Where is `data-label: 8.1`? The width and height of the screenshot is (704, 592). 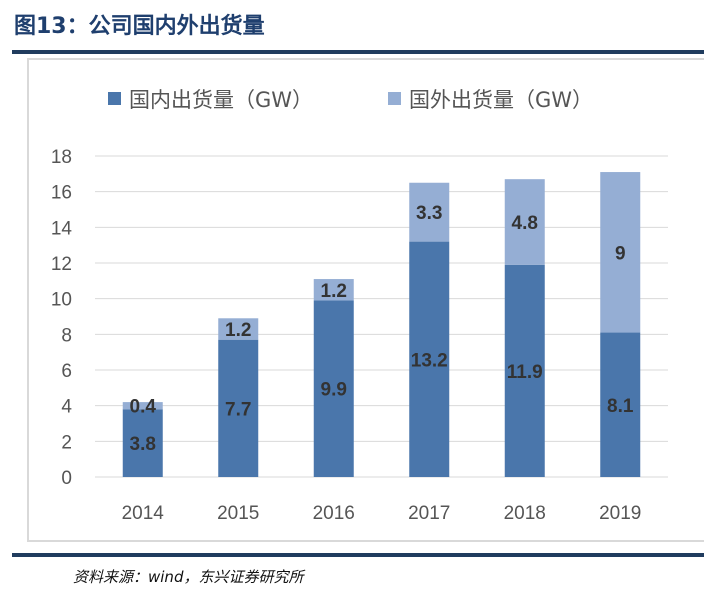 data-label: 8.1 is located at coordinates (620, 406).